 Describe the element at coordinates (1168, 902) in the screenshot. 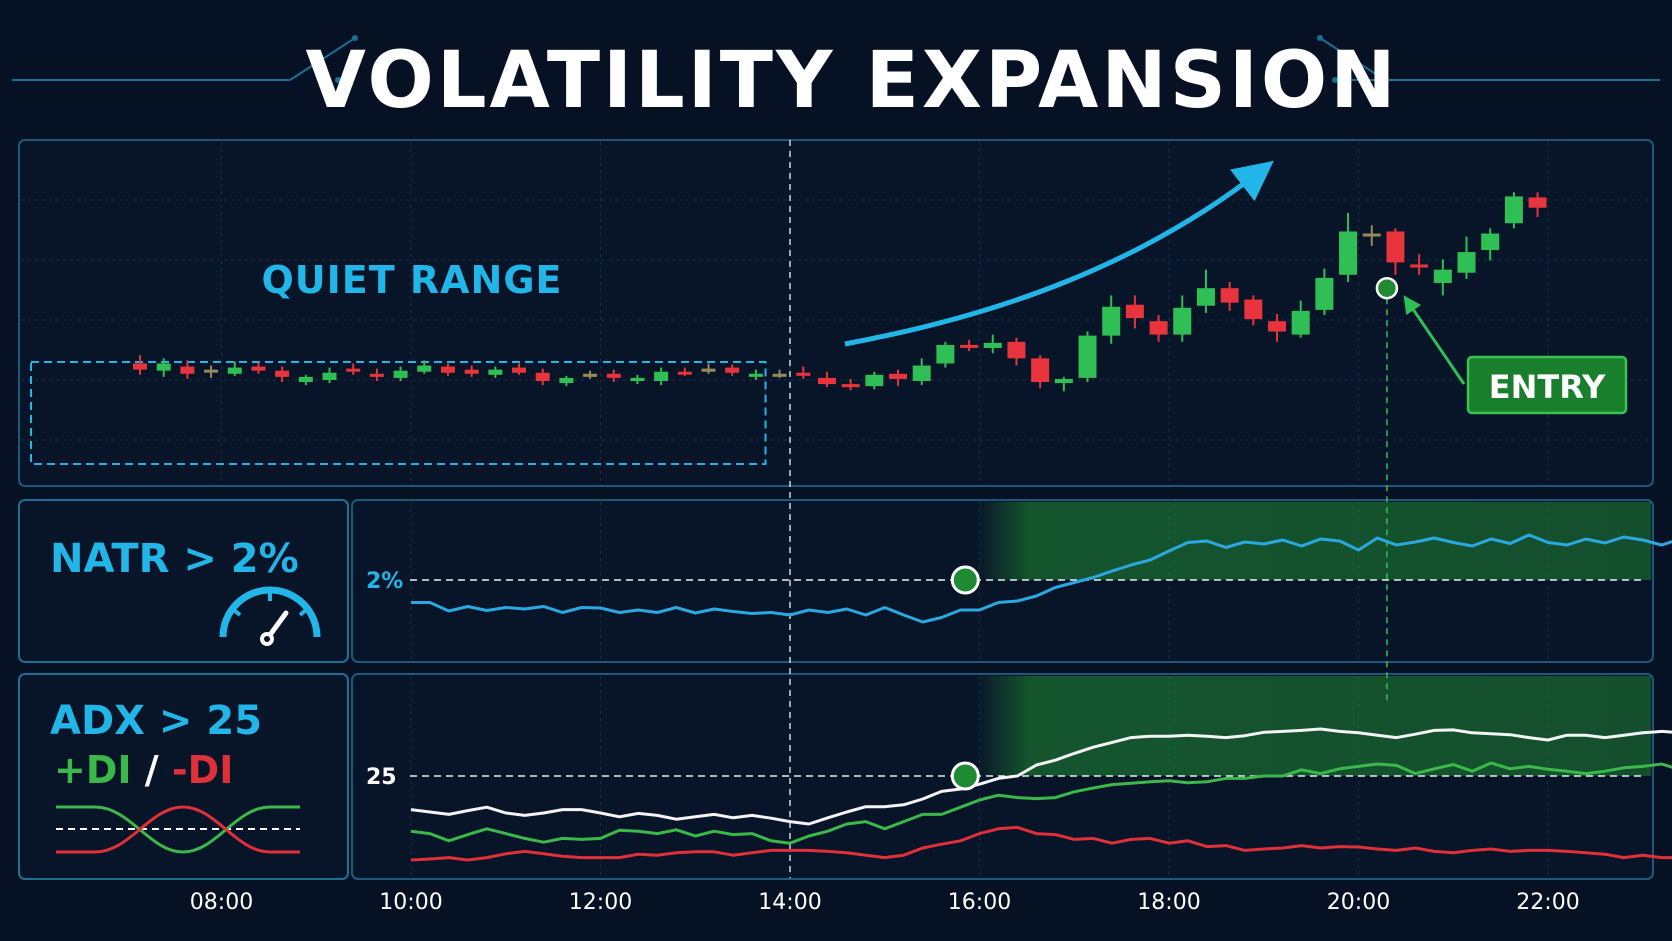

I see `x-tick-label: 18:00` at that location.